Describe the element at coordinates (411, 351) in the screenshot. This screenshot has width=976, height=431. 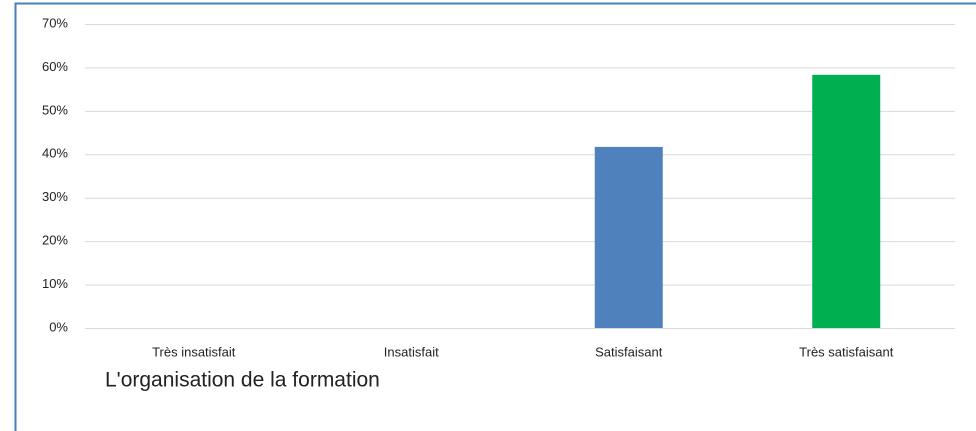
I see `x-tick-label: Insatisfait` at that location.